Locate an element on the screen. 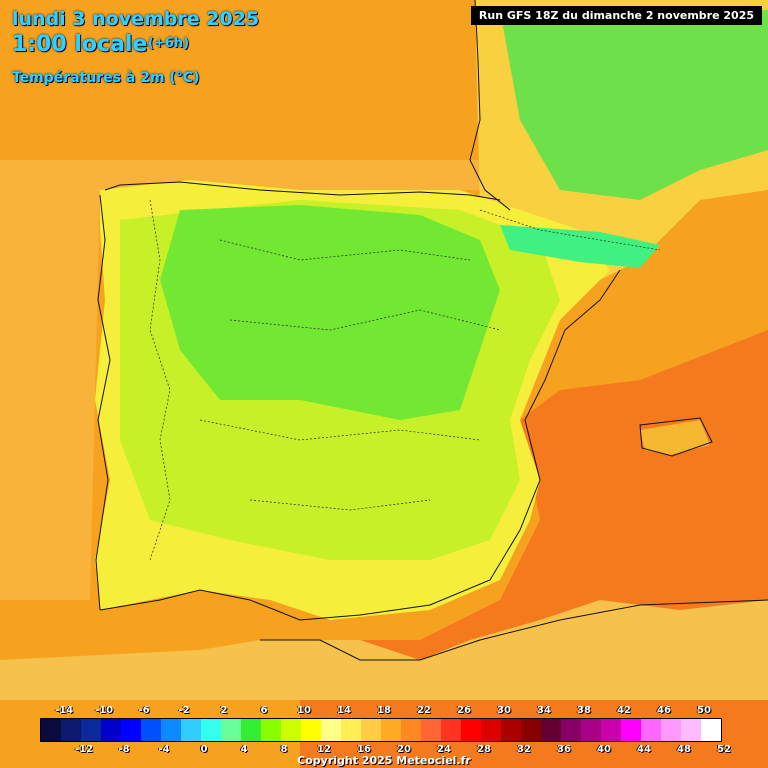 The width and height of the screenshot is (768, 768). legend-label-top: -14 is located at coordinates (64, 710).